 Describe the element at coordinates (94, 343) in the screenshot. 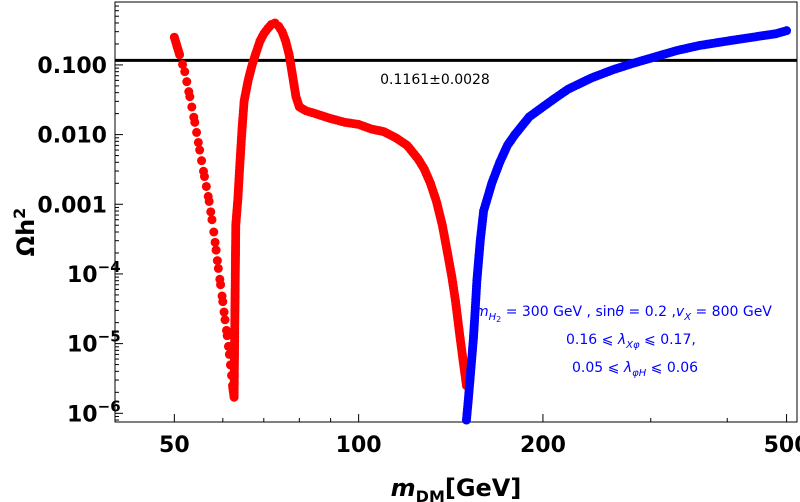

I see `y-tick-label: 10⁻⁵` at that location.